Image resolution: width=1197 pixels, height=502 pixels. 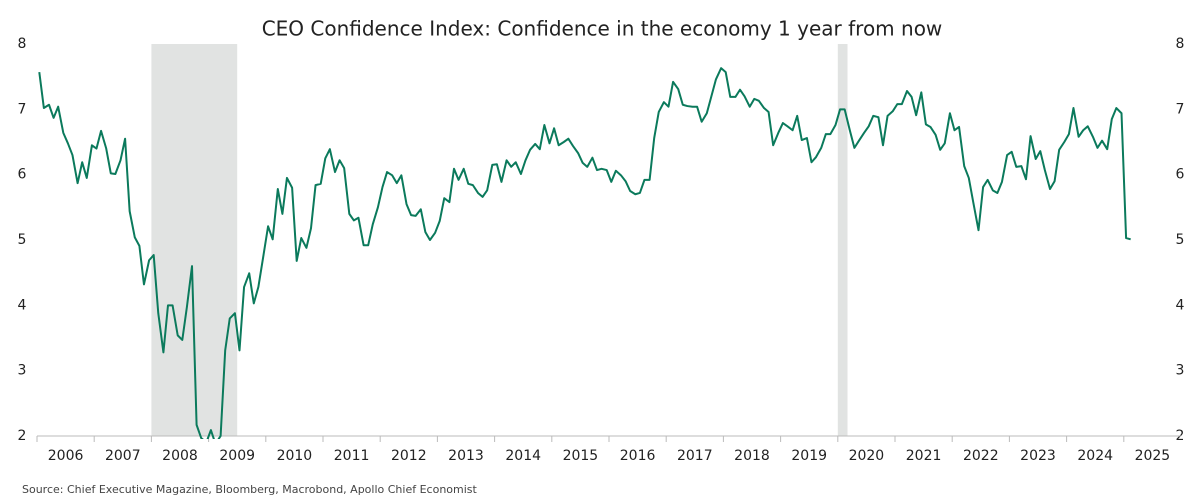 What do you see at coordinates (523, 456) in the screenshot?
I see `x-tick-label: 2014` at bounding box center [523, 456].